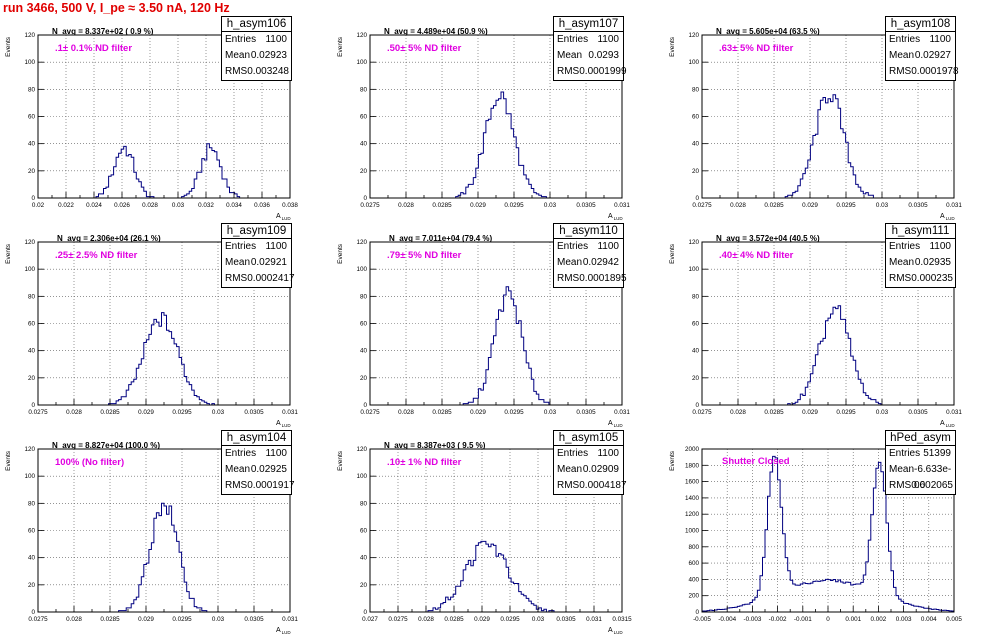  Describe the element at coordinates (922, 72) in the screenshot. I see `stat-row-rms: RMS 0.0001978` at that location.